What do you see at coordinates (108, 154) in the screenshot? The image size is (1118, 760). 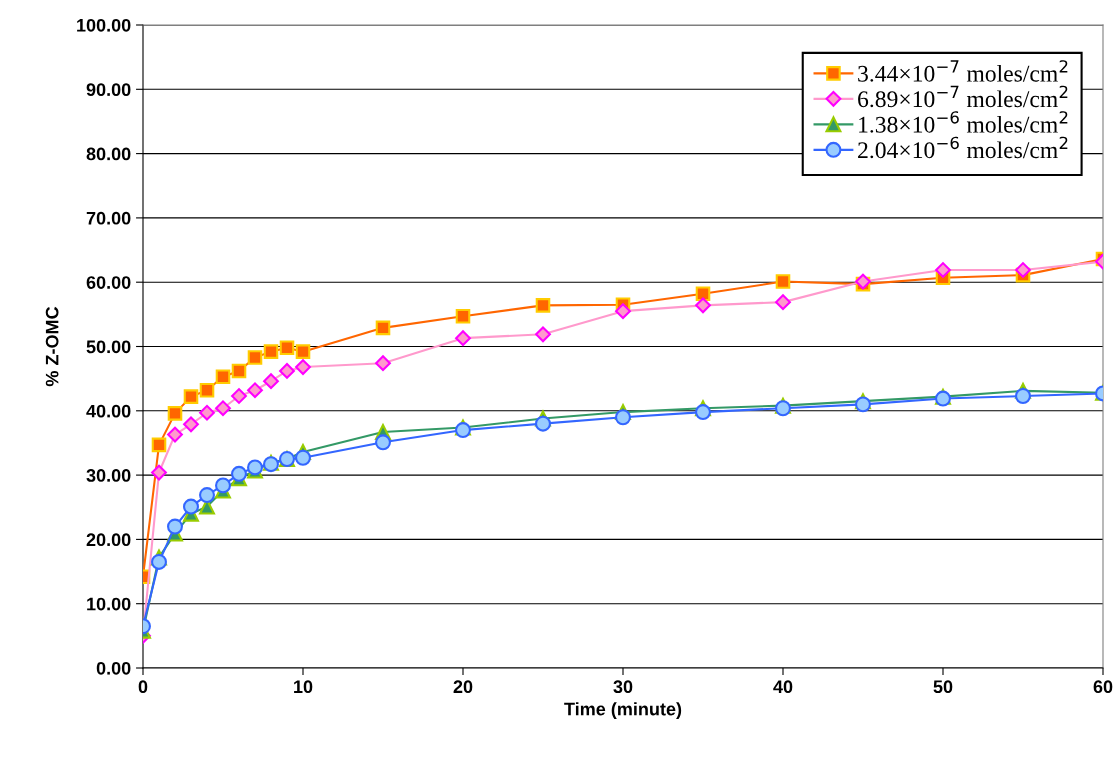 I see `y-tick-label: 80.00` at bounding box center [108, 154].